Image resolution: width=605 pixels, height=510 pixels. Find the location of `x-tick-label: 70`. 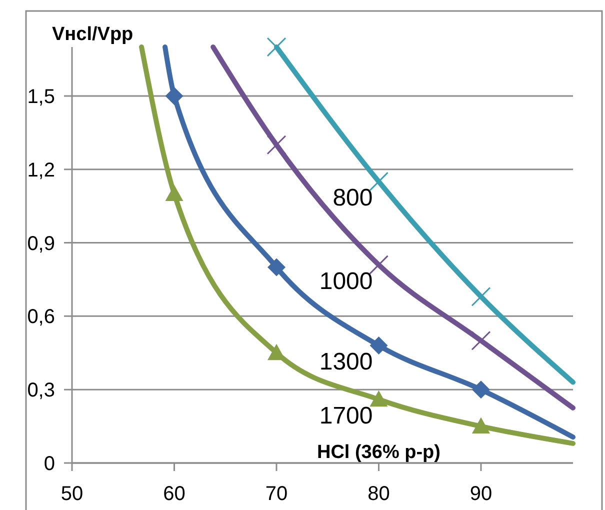

x-tick-label: 70 is located at coordinates (276, 494).